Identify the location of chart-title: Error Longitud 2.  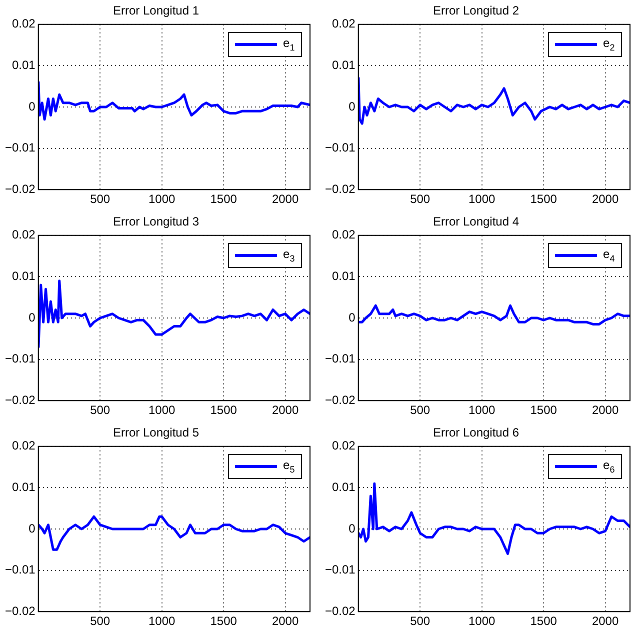
(476, 11).